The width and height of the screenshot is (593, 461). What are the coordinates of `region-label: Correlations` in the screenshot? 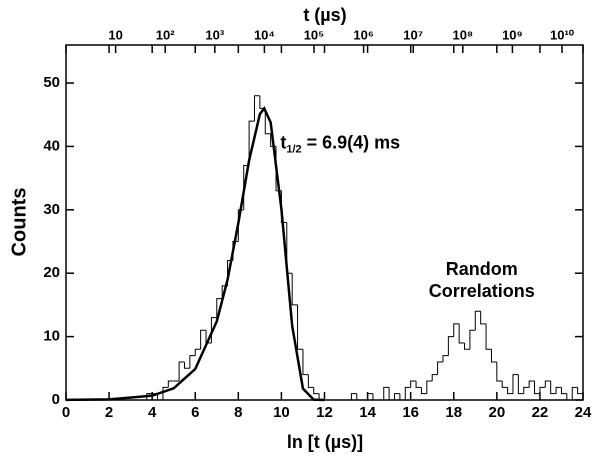 It's located at (482, 291).